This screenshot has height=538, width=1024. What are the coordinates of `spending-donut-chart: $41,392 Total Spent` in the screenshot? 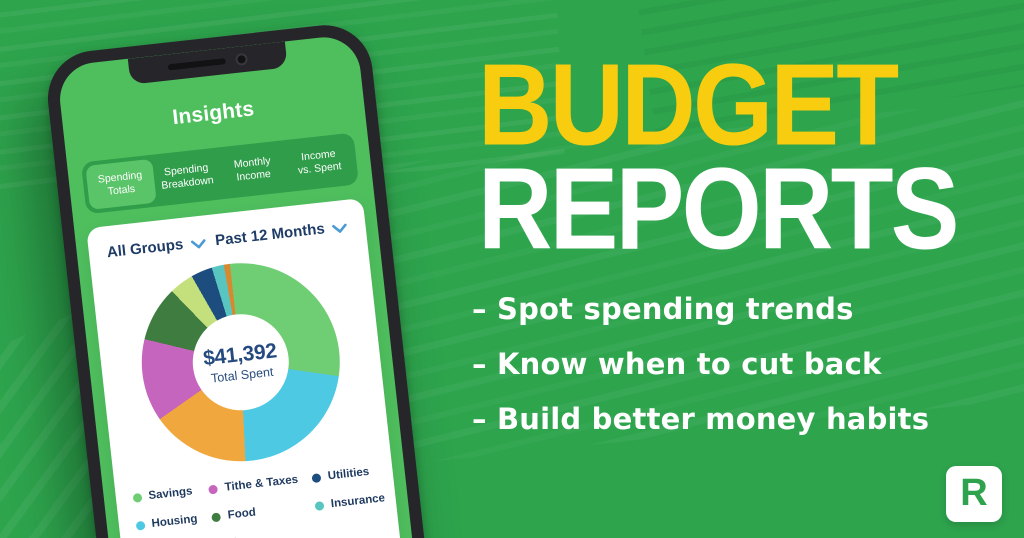 It's located at (241, 362).